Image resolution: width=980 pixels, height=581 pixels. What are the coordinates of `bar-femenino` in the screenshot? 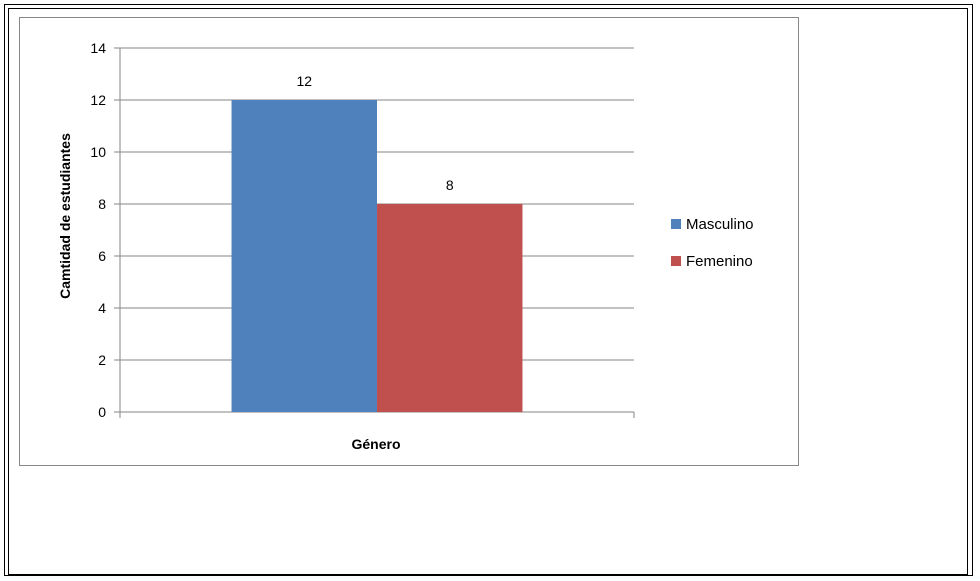 It's located at (450, 308).